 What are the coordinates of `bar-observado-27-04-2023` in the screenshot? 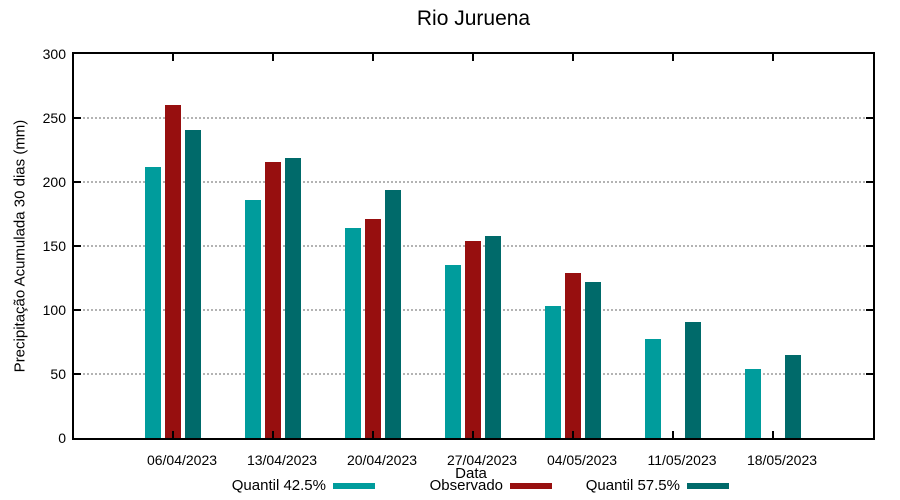 It's located at (473, 339).